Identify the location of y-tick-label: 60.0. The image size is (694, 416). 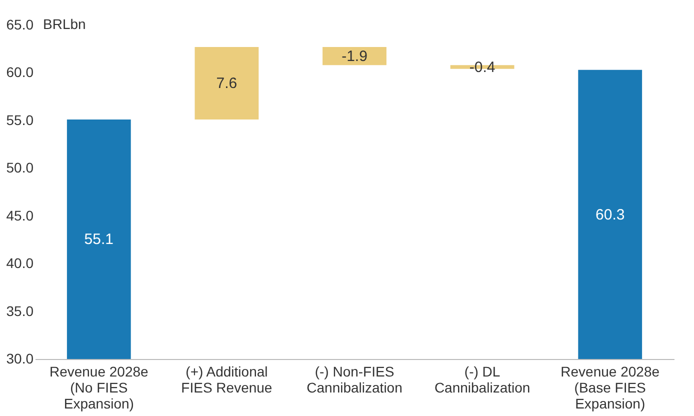
(20, 72).